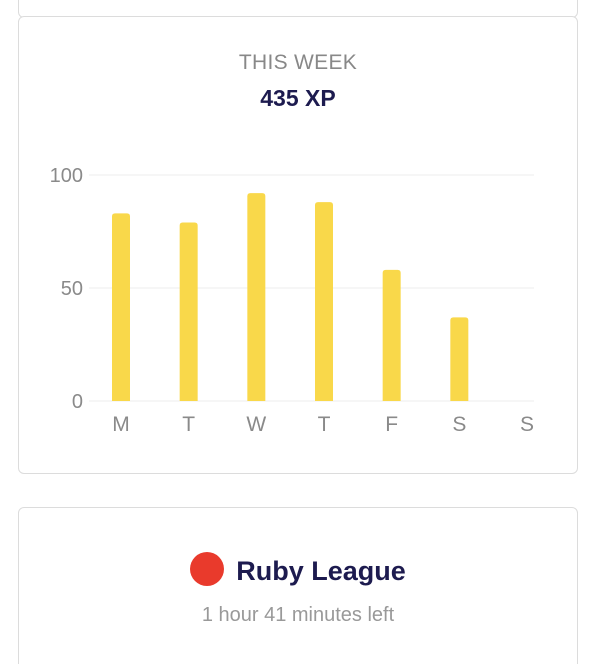 The image size is (594, 664). I want to click on week-xp-total: 435 XP, so click(298, 98).